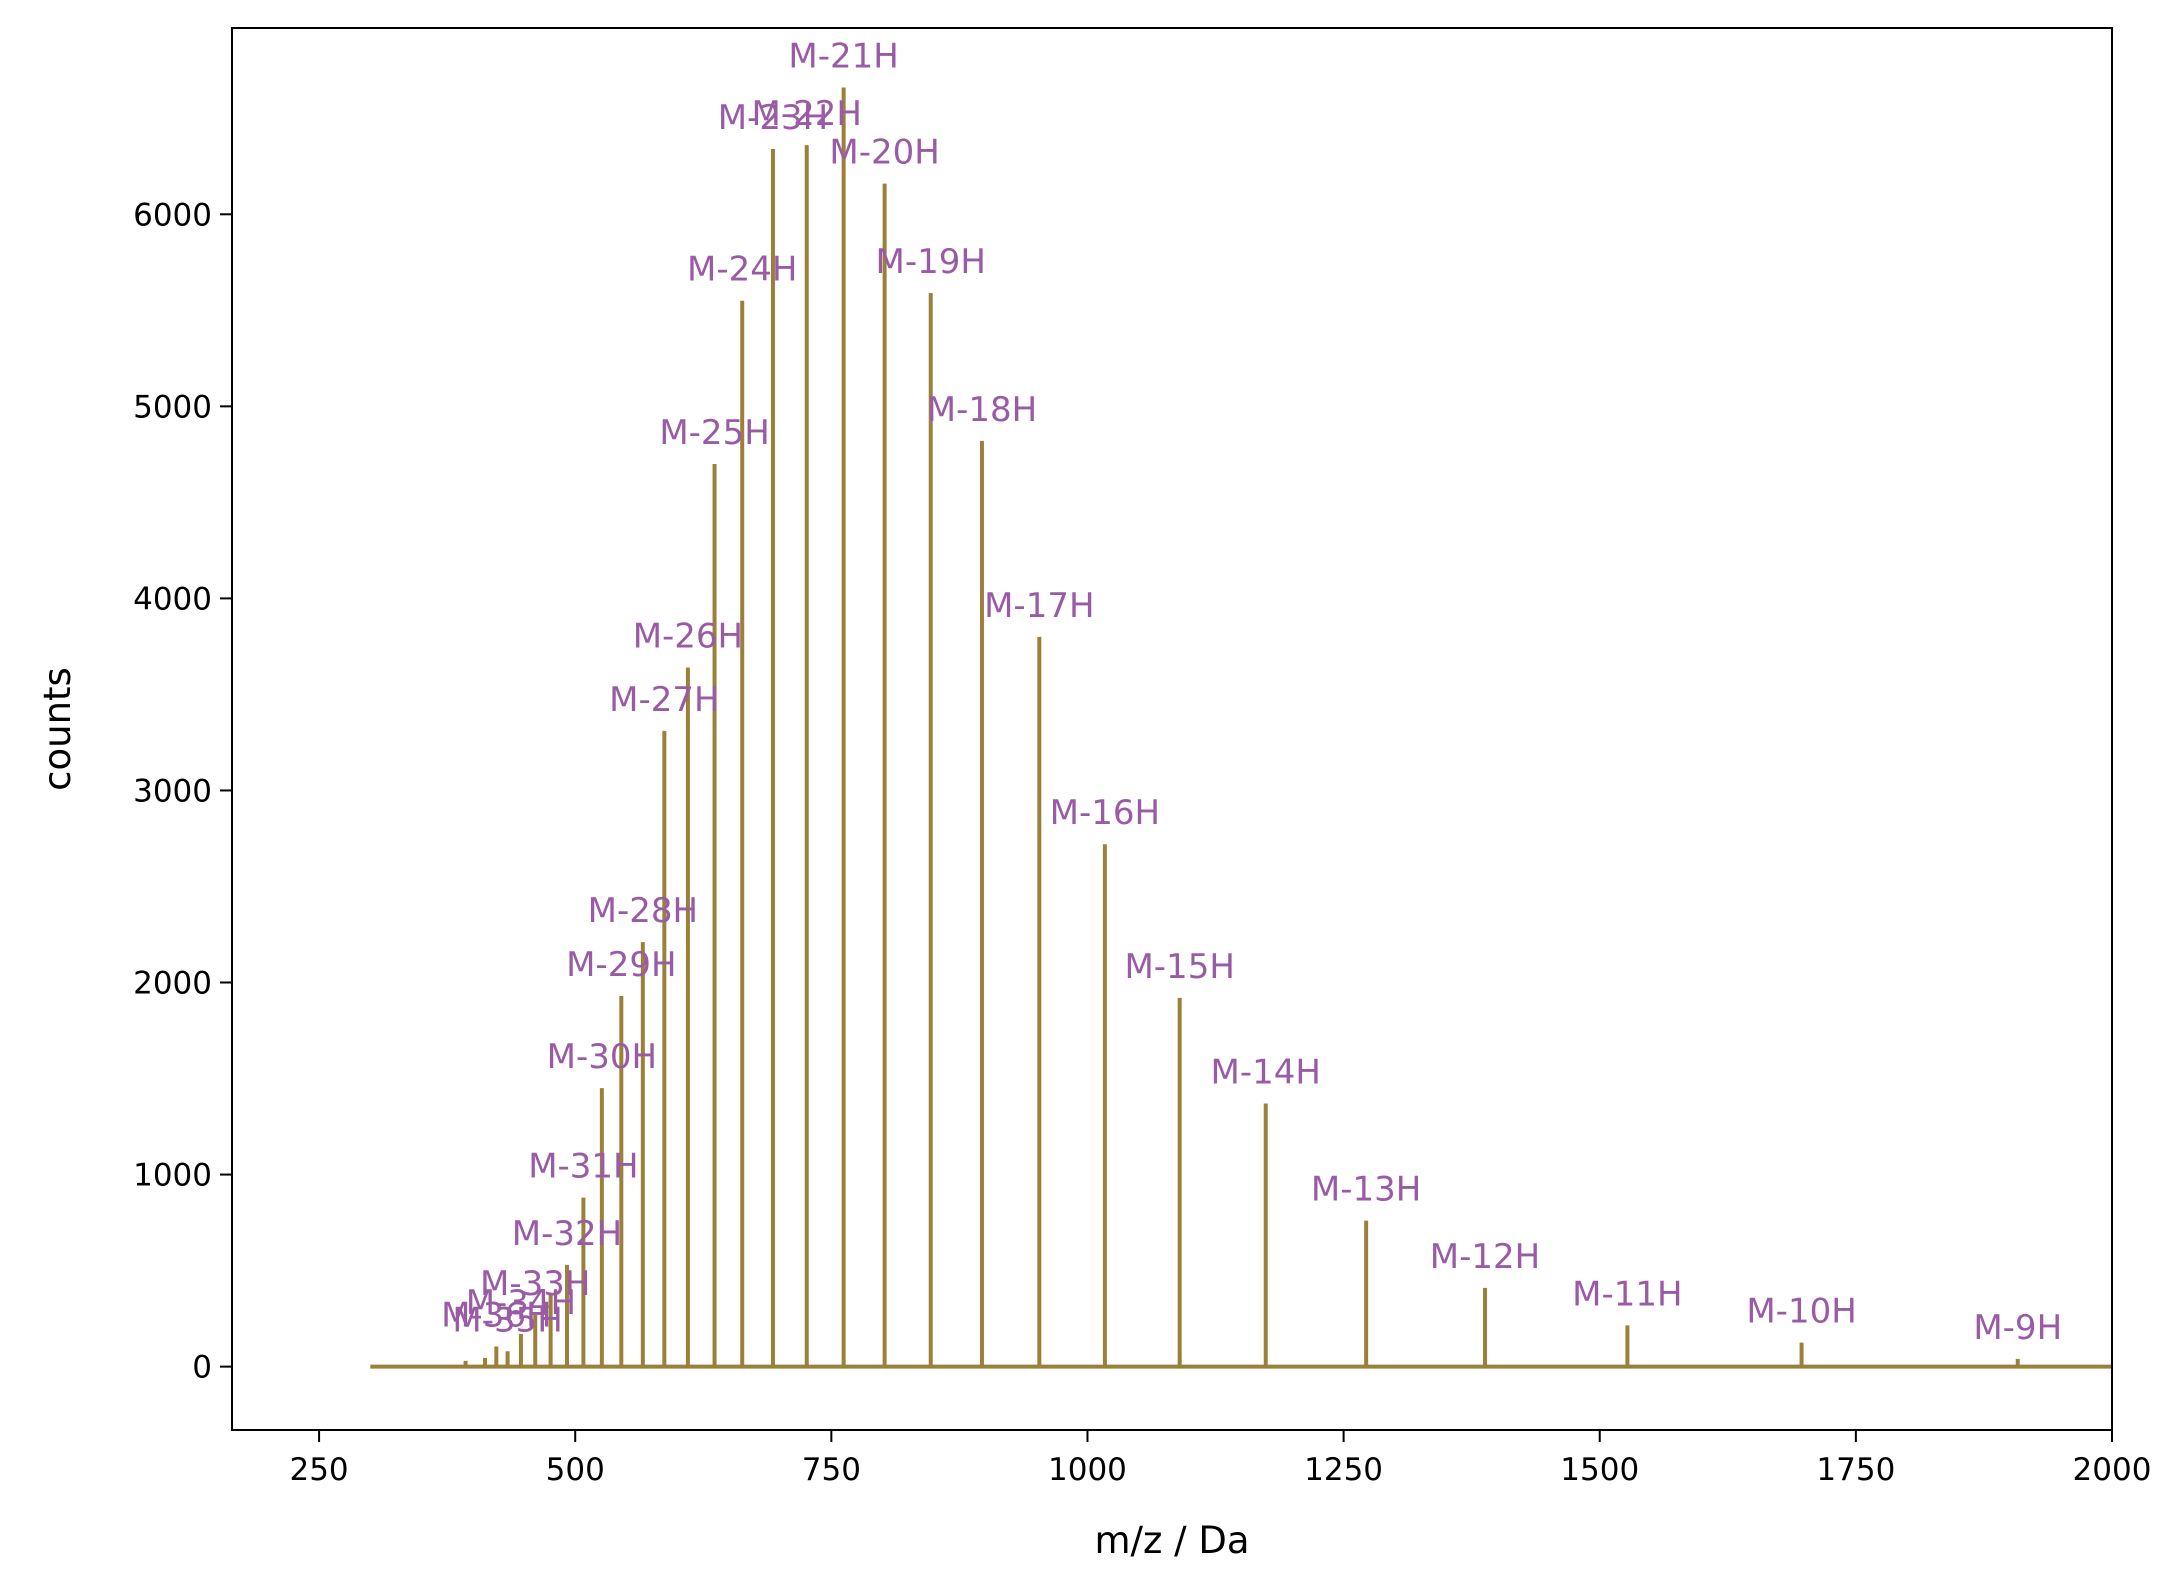 The height and width of the screenshot is (1581, 2172). I want to click on peak-label: M-30H, so click(602, 1057).